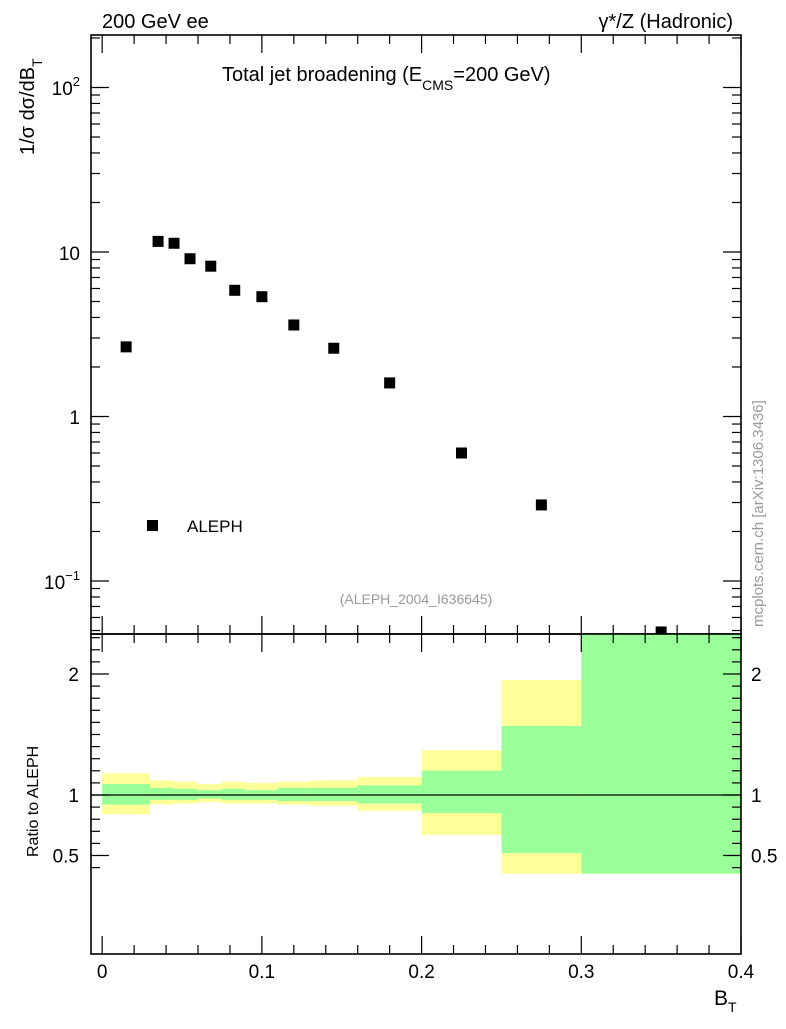 The height and width of the screenshot is (1029, 786). I want to click on ratio-ytick-label-left: 0.5, so click(66, 857).